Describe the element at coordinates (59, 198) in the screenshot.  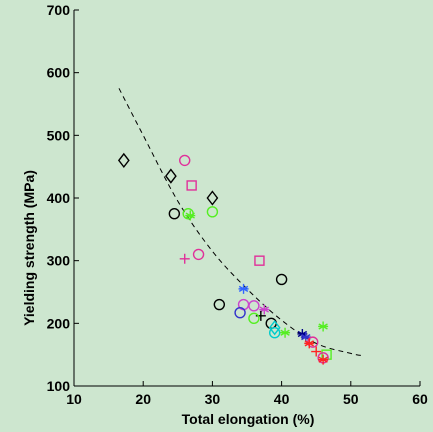
I see `y-tick-label-3: 400` at that location.